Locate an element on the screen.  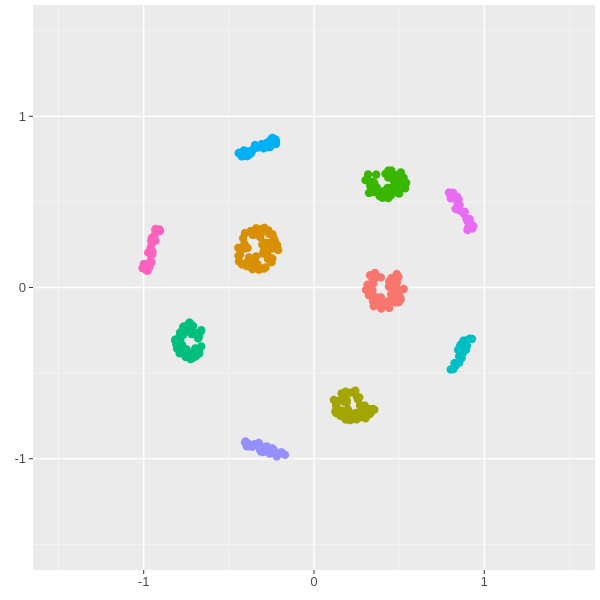
y-axis: 1 0 -1 is located at coordinates (23, 287).